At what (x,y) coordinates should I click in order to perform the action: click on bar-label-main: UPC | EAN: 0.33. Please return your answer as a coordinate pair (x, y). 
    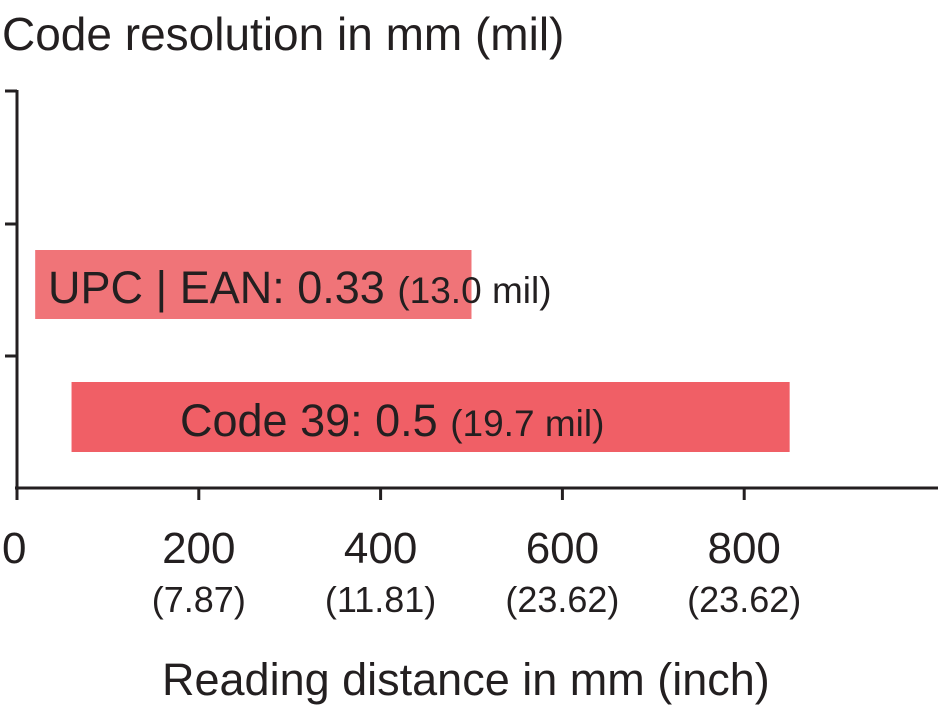
    Looking at the image, I should click on (222, 287).